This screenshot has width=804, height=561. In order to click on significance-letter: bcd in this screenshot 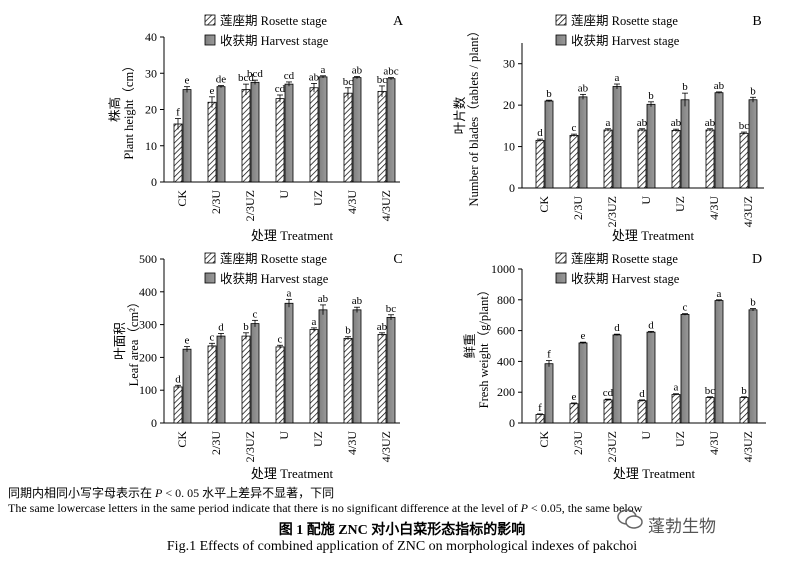, I will do `click(246, 78)`.